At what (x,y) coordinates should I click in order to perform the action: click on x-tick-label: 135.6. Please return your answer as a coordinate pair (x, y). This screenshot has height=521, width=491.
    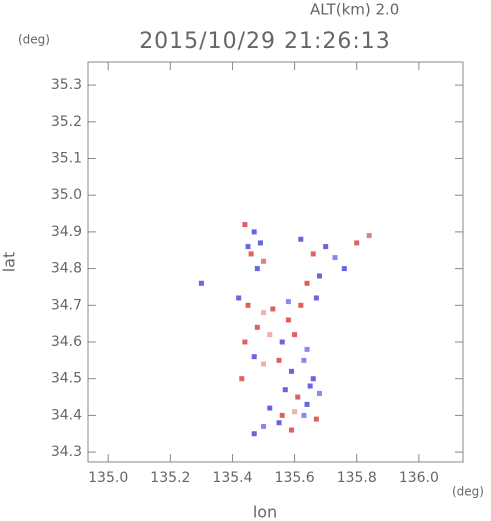
    Looking at the image, I should click on (295, 478).